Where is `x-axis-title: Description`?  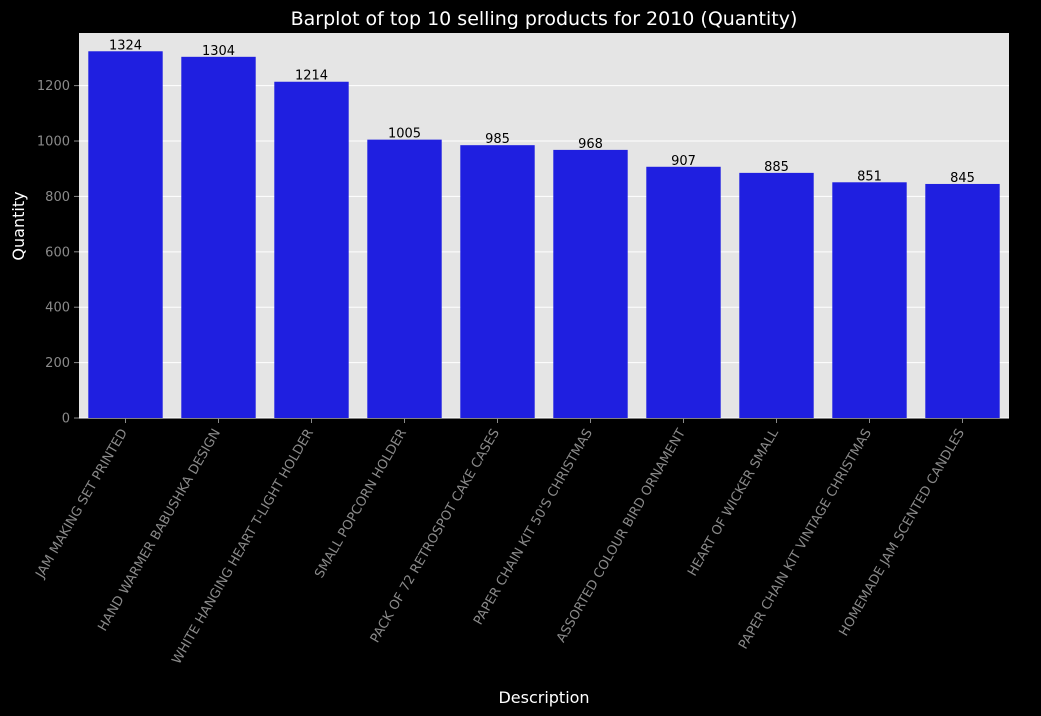 x-axis-title: Description is located at coordinates (543, 697).